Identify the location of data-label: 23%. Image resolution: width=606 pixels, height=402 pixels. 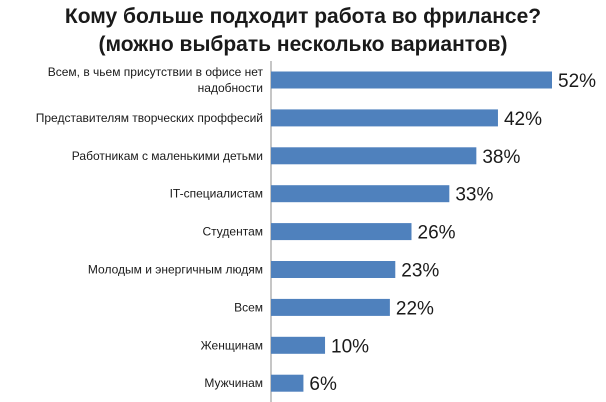
(420, 271).